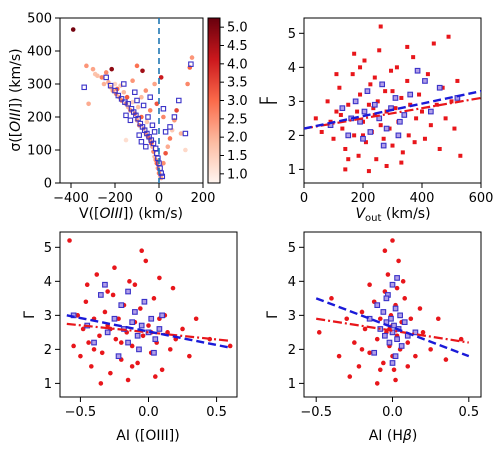 Image resolution: width=502 pixels, height=451 pixels. I want to click on panel1-x-tick-label: −200, so click(115, 198).